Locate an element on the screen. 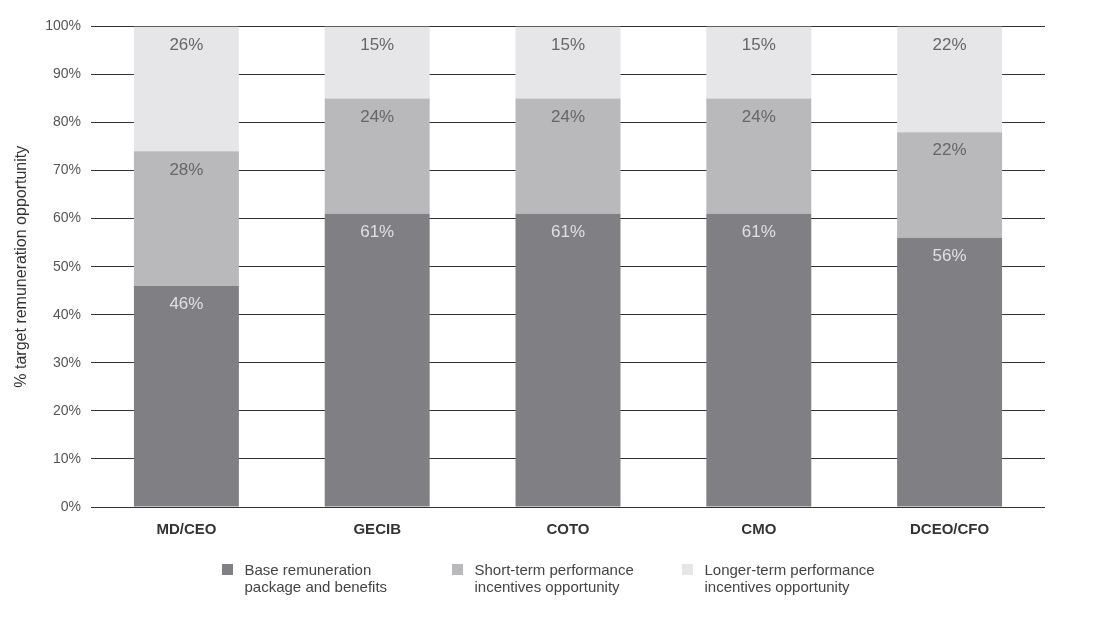  y-tick-label: 0% is located at coordinates (71, 505).